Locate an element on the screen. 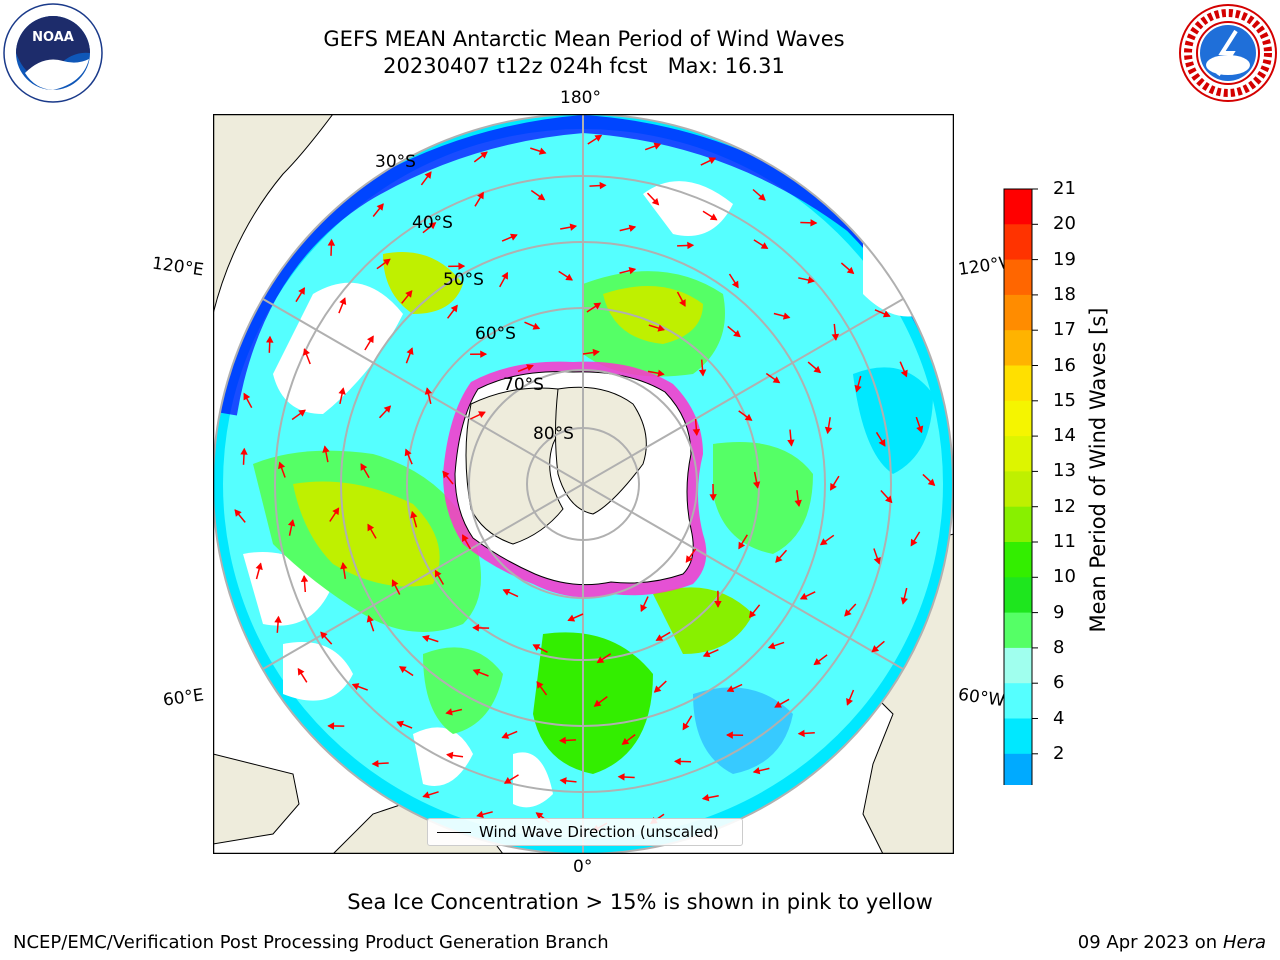  footer-date-text: 09 Apr 2023 on is located at coordinates (1150, 942).